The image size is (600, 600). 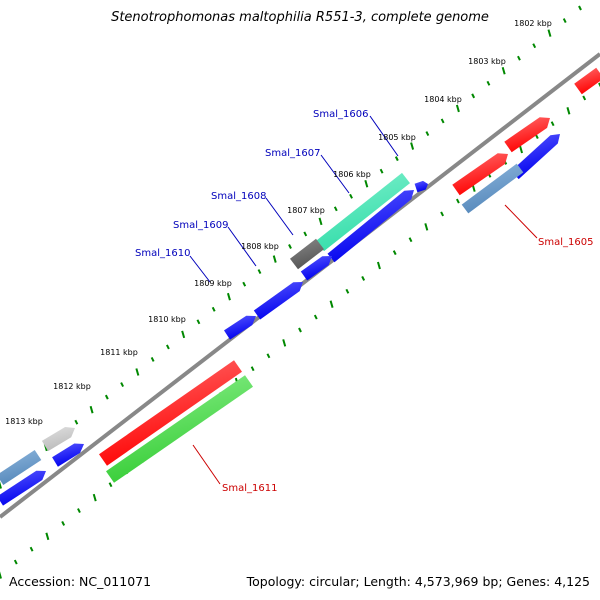 What do you see at coordinates (565, 242) in the screenshot?
I see `gene-label-smal-1605: Smal_1605` at bounding box center [565, 242].